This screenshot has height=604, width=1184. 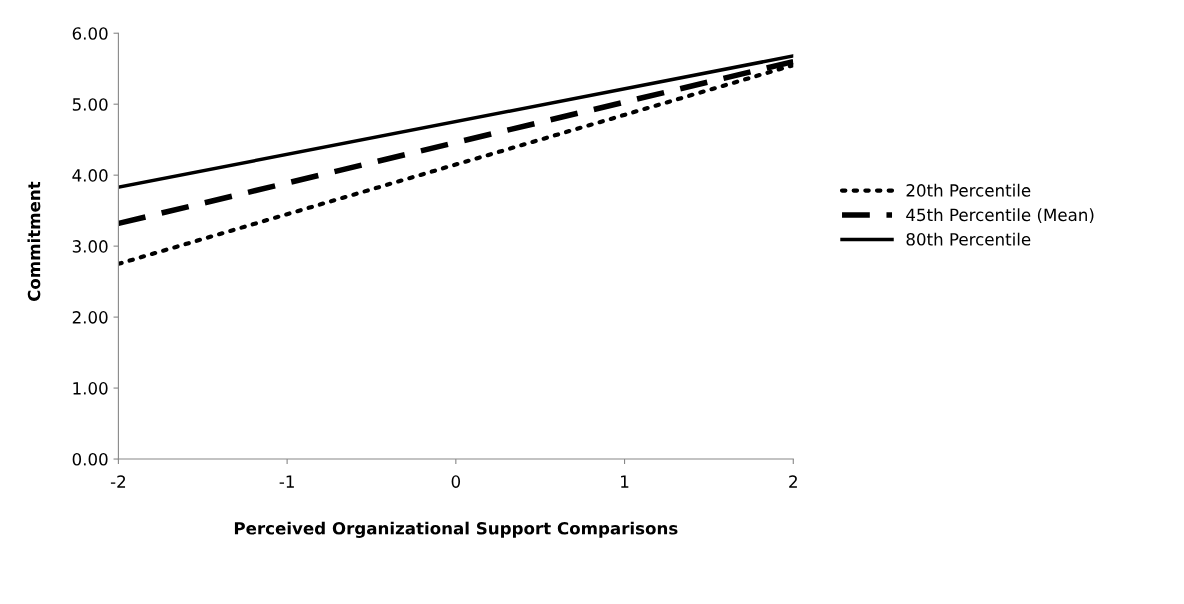 What do you see at coordinates (968, 190) in the screenshot?
I see `legend-label: 20th Percentile` at bounding box center [968, 190].